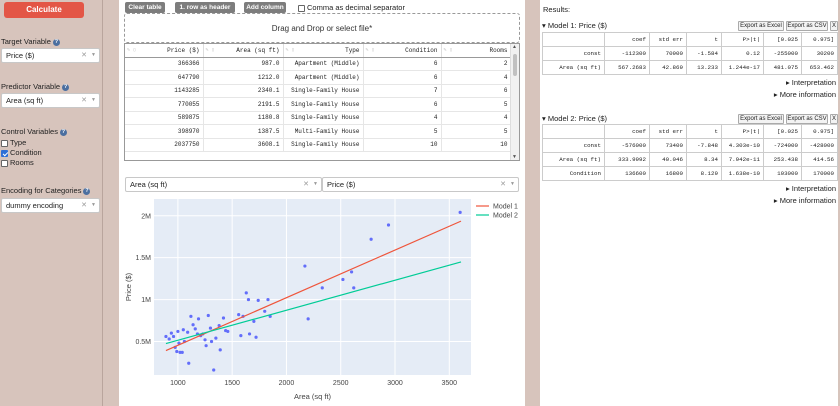 The image size is (840, 406). What do you see at coordinates (243, 131) in the screenshot?
I see `table-cell: 1387.5` at bounding box center [243, 131].